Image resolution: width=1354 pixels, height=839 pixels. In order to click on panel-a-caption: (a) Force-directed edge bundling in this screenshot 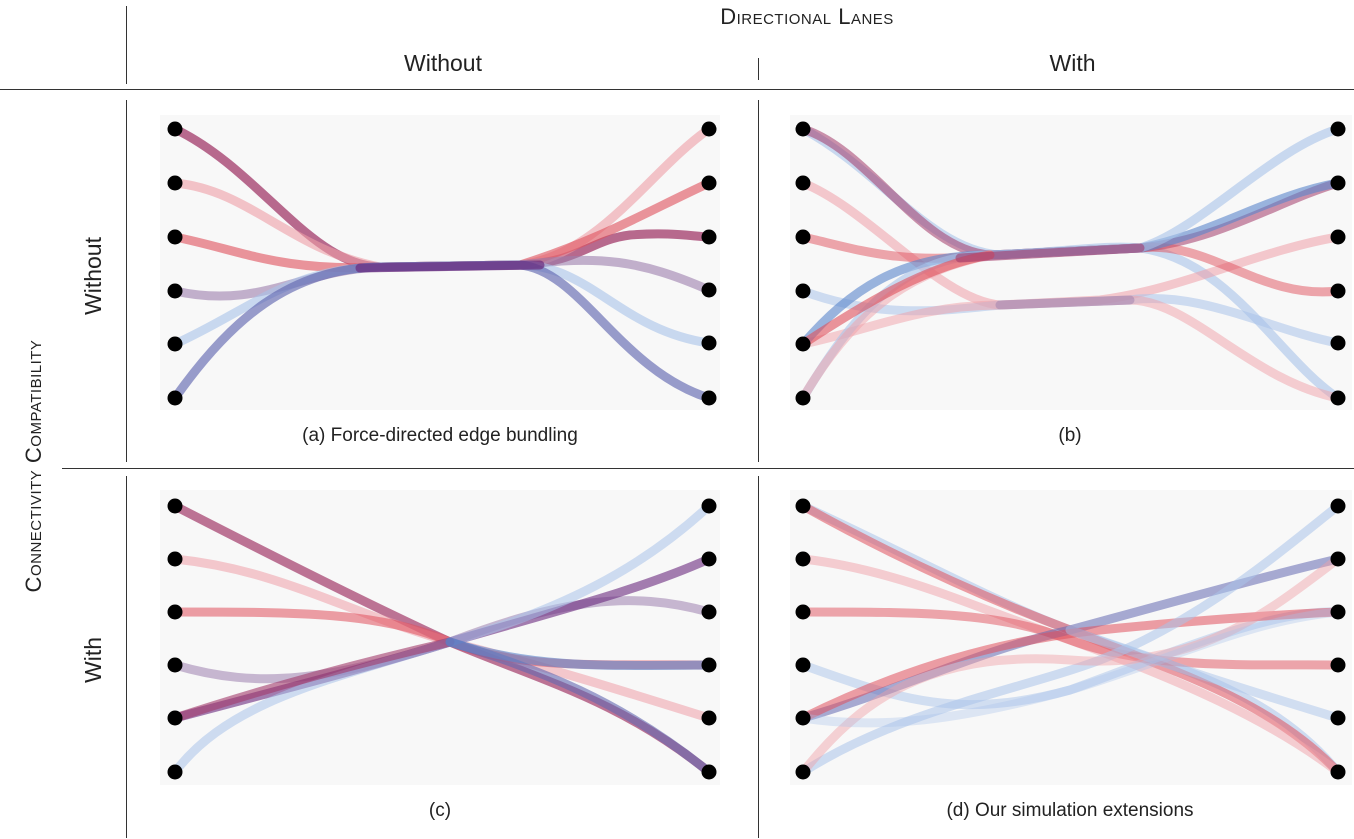, I will do `click(440, 435)`.